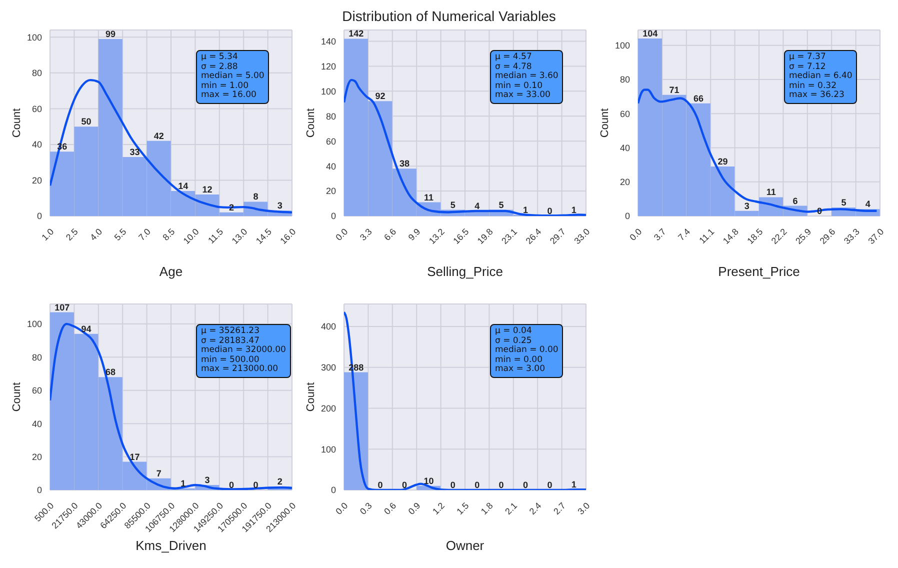 Image resolution: width=898 pixels, height=568 pixels. What do you see at coordinates (414, 508) in the screenshot?
I see `x-tick-label: 0.9` at bounding box center [414, 508].